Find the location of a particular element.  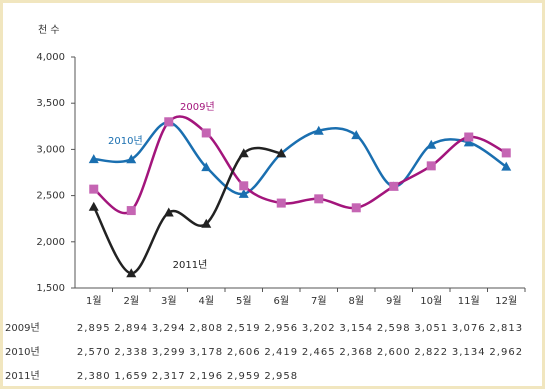

table-cell: 2,338 is located at coordinates (131, 352).